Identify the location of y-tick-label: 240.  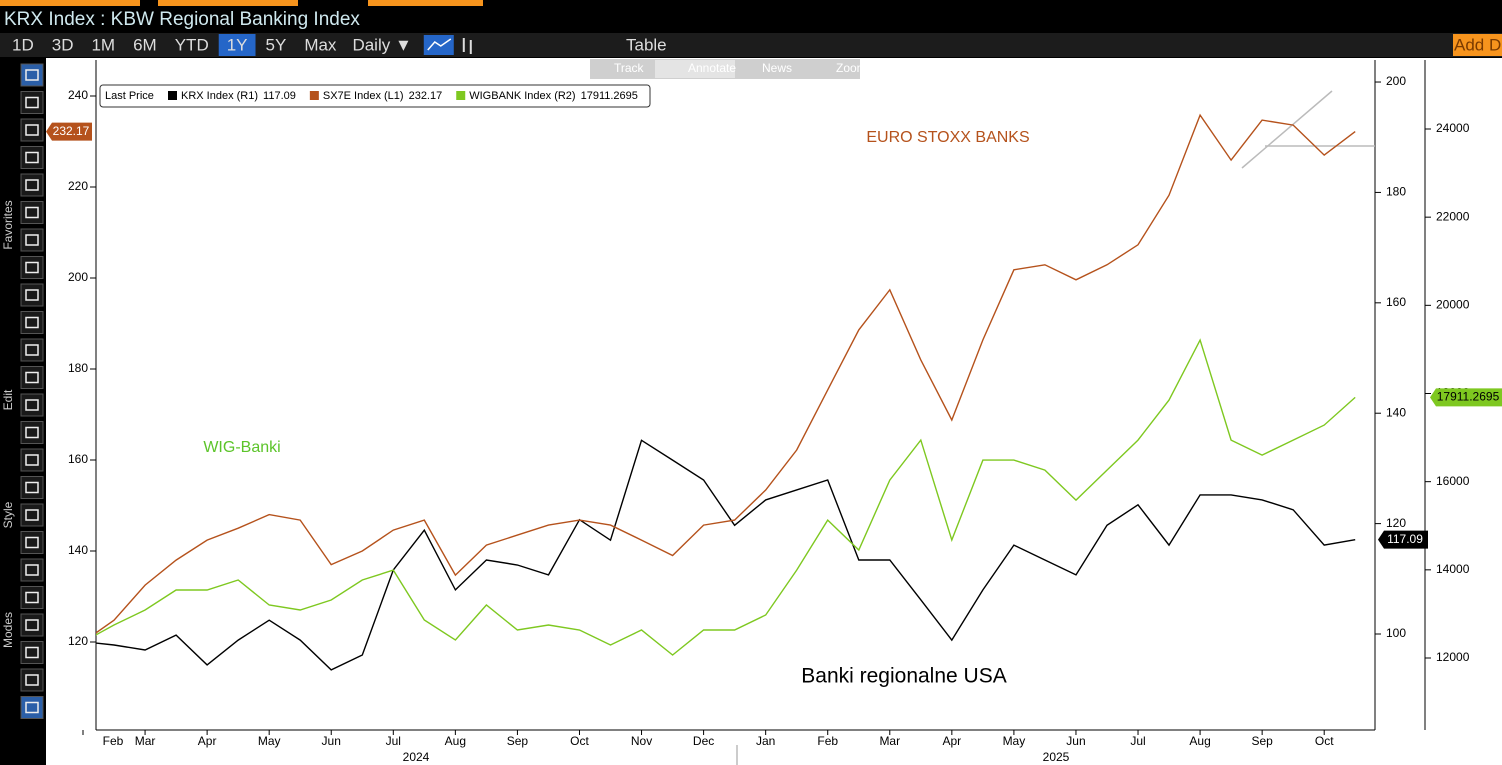
(78, 95).